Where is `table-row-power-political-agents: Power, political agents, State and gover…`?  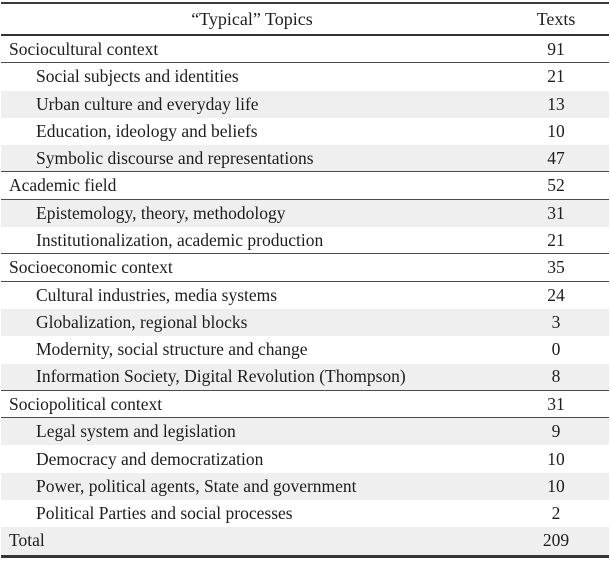 table-row-power-political-agents: Power, political agents, State and gover… is located at coordinates (305, 486).